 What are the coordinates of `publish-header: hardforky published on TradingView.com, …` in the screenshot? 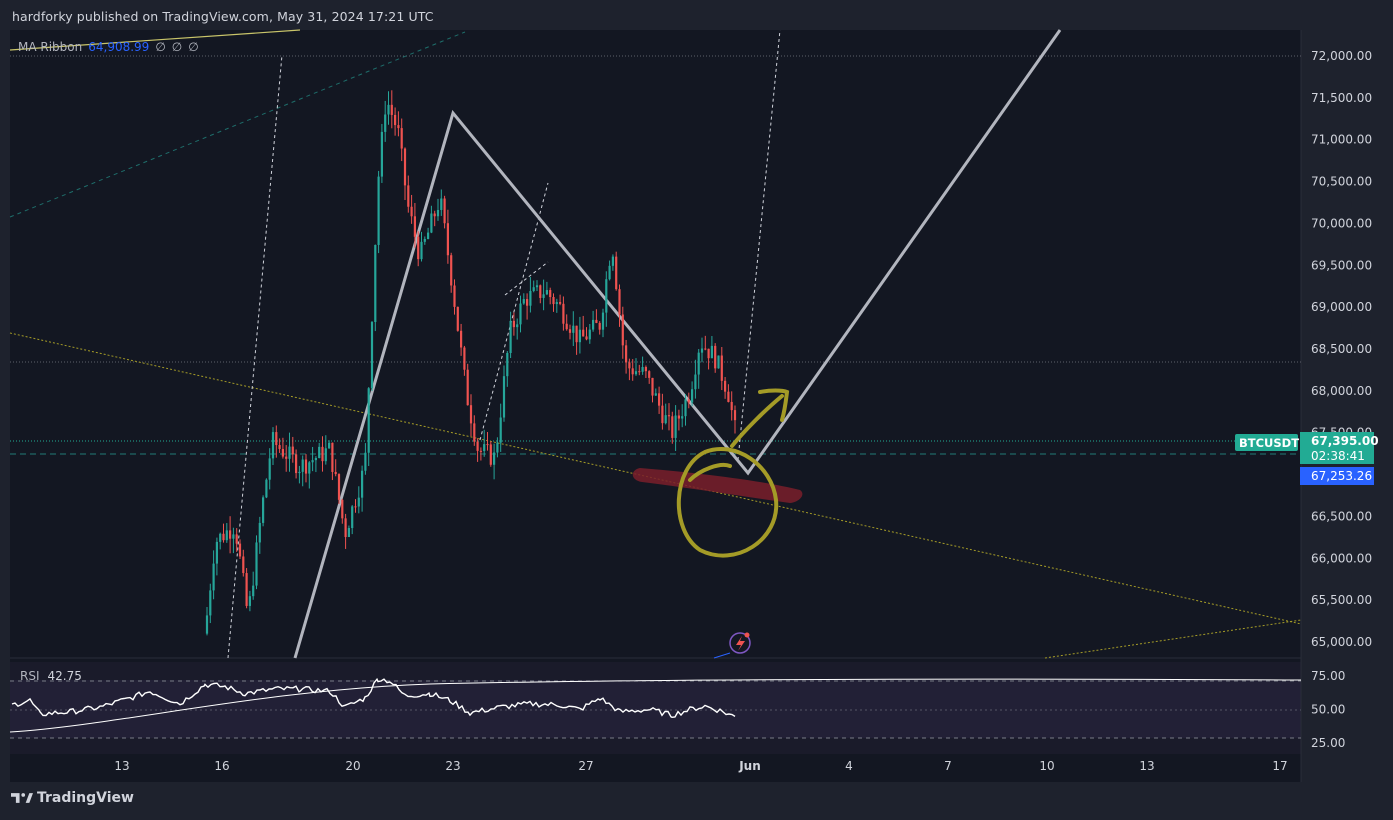 It's located at (223, 16).